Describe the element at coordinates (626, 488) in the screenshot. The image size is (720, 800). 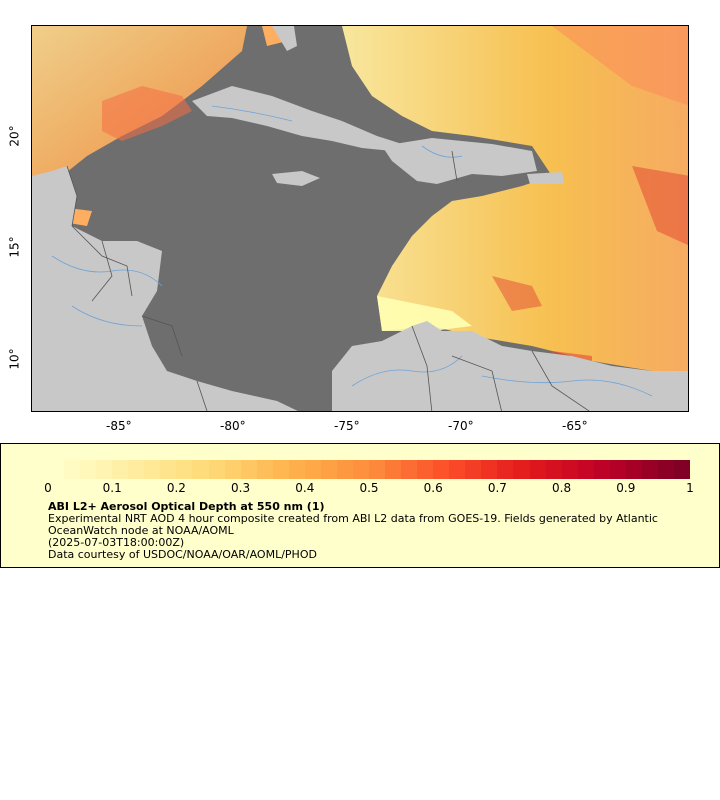
I see `colorbar-tick-label: 0.9` at that location.